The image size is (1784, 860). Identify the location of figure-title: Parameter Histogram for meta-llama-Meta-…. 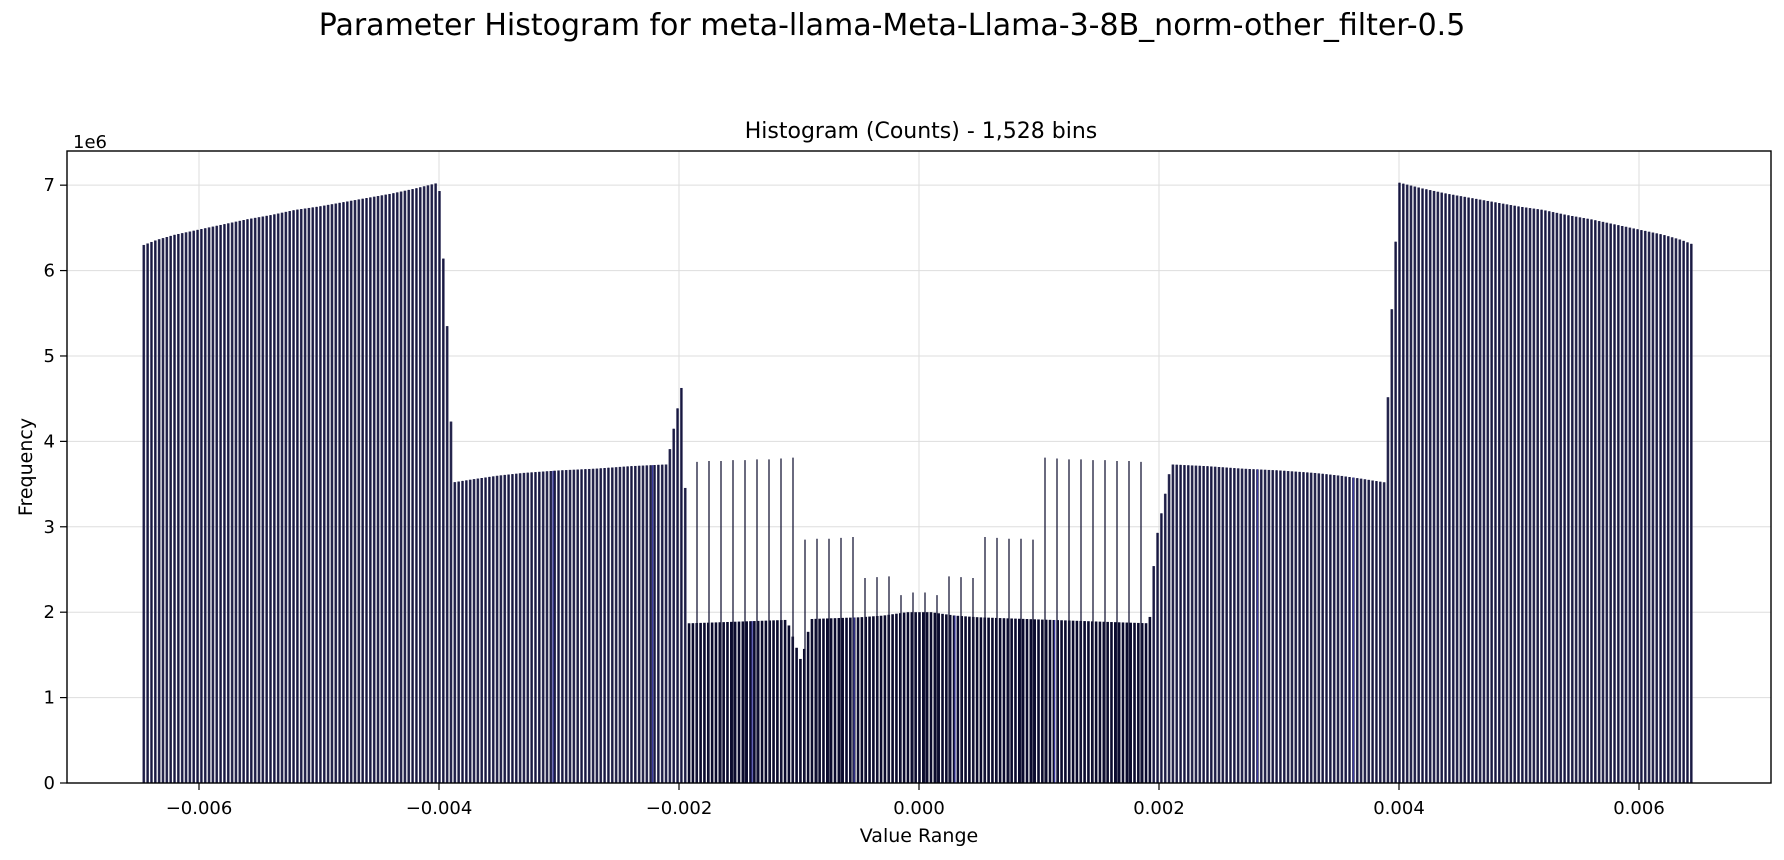
(892, 25).